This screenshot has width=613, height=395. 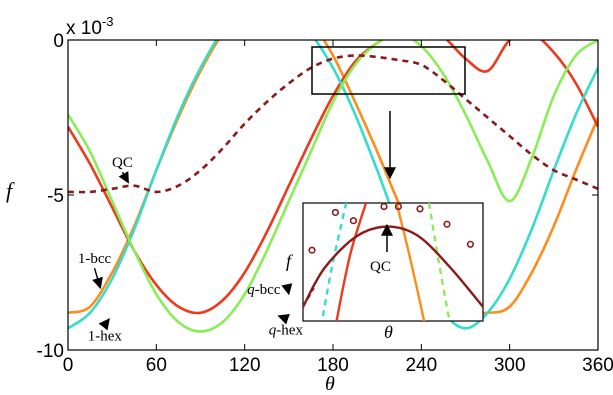 I want to click on x-tick-label: 60, so click(x=156, y=365).